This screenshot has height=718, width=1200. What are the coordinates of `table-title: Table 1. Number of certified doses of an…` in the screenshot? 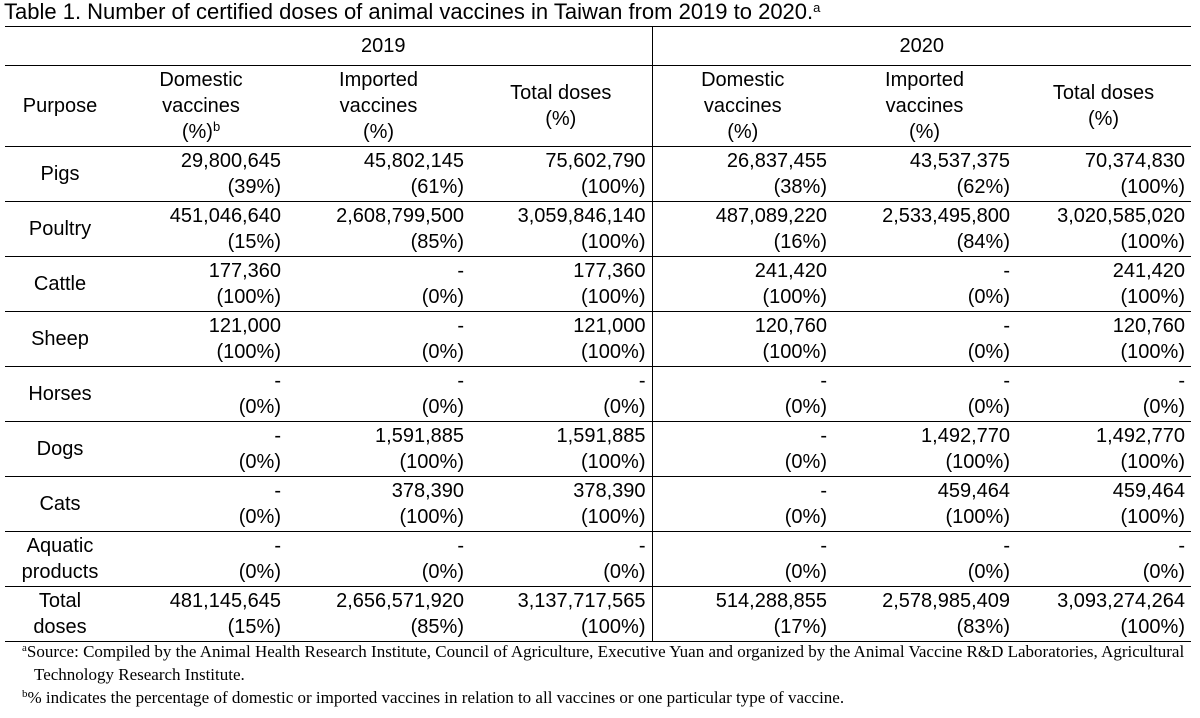 It's located at (412, 12).